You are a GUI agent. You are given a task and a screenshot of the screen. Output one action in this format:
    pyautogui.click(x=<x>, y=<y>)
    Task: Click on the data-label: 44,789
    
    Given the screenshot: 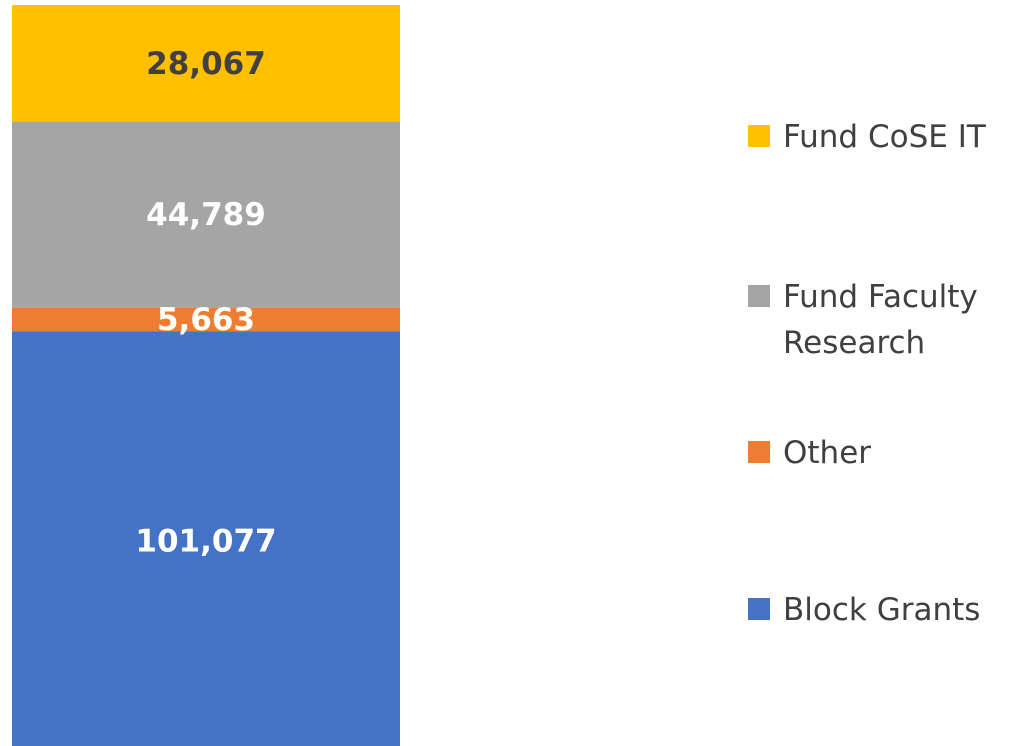 What is the action you would take?
    pyautogui.click(x=206, y=215)
    